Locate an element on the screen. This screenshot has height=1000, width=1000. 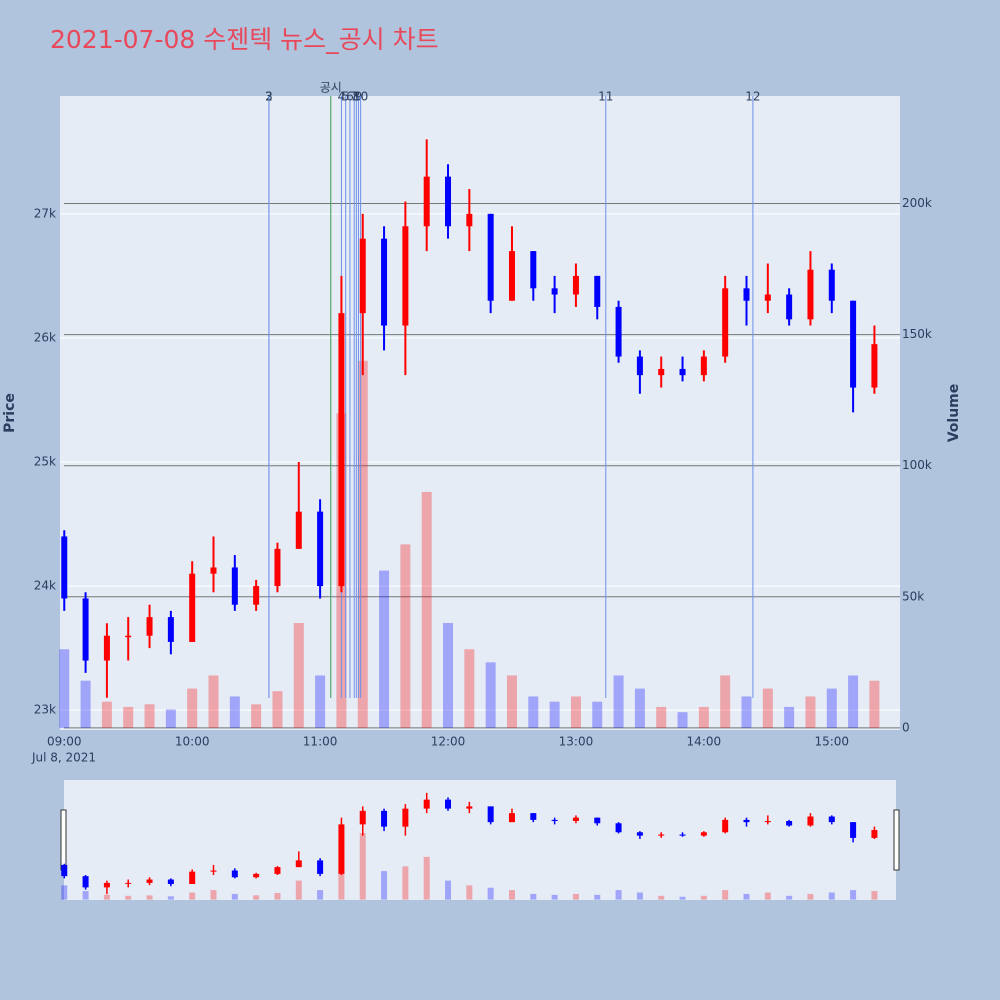
range-slider is located at coordinates (480, 840).